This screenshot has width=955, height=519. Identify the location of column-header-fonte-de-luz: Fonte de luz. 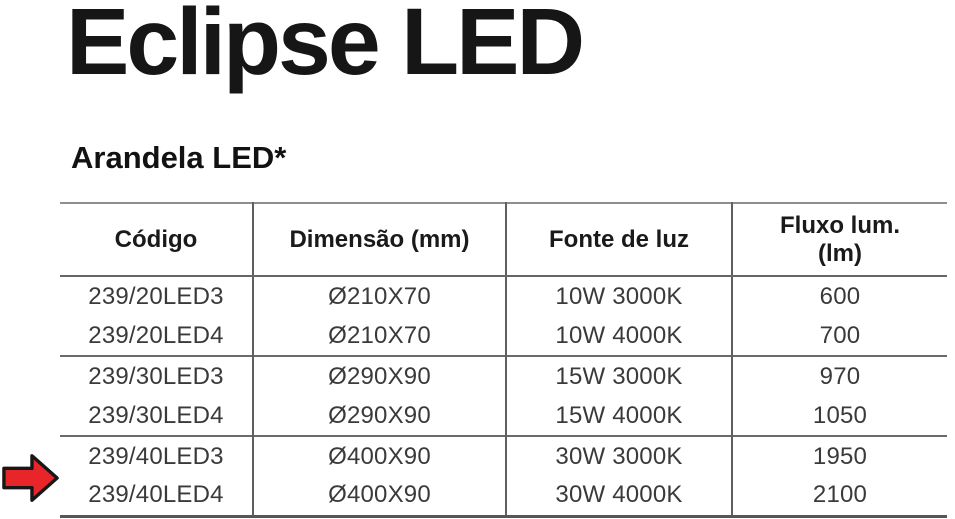
(618, 240).